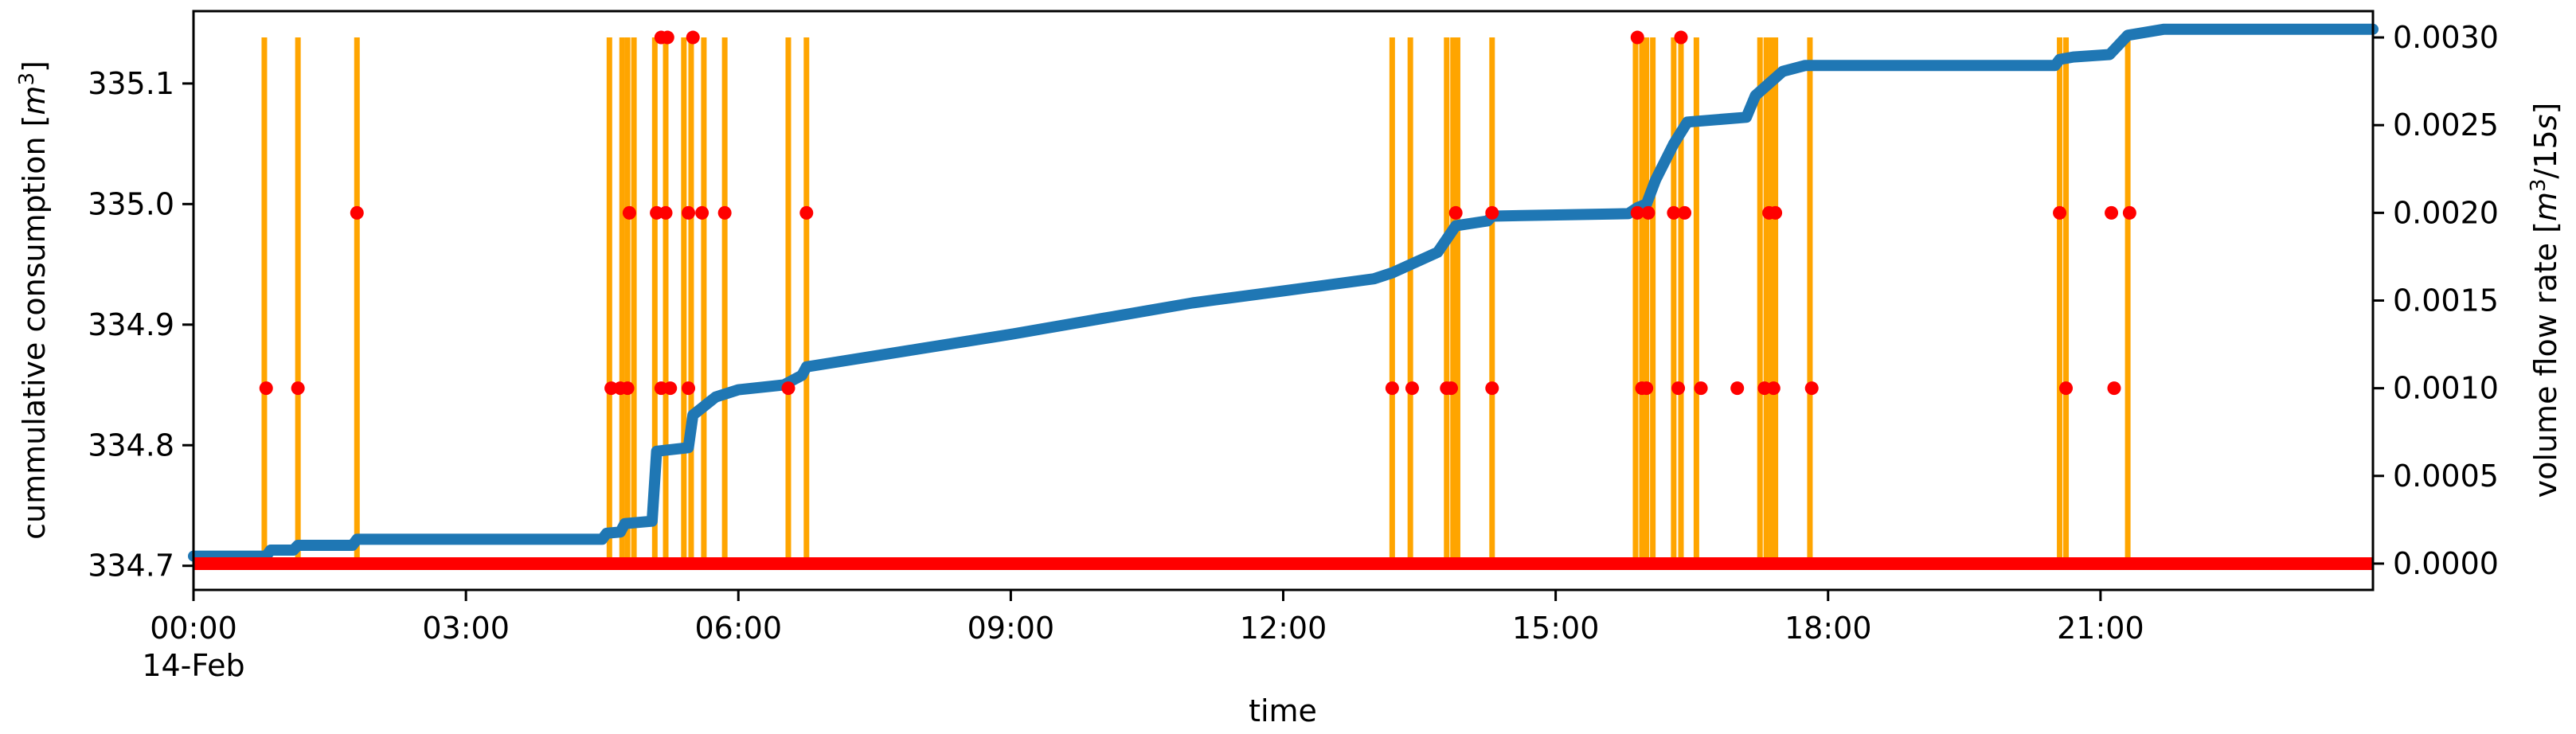 This screenshot has width=2576, height=734. What do you see at coordinates (2100, 628) in the screenshot?
I see `x-tick-label: 21:00` at bounding box center [2100, 628].